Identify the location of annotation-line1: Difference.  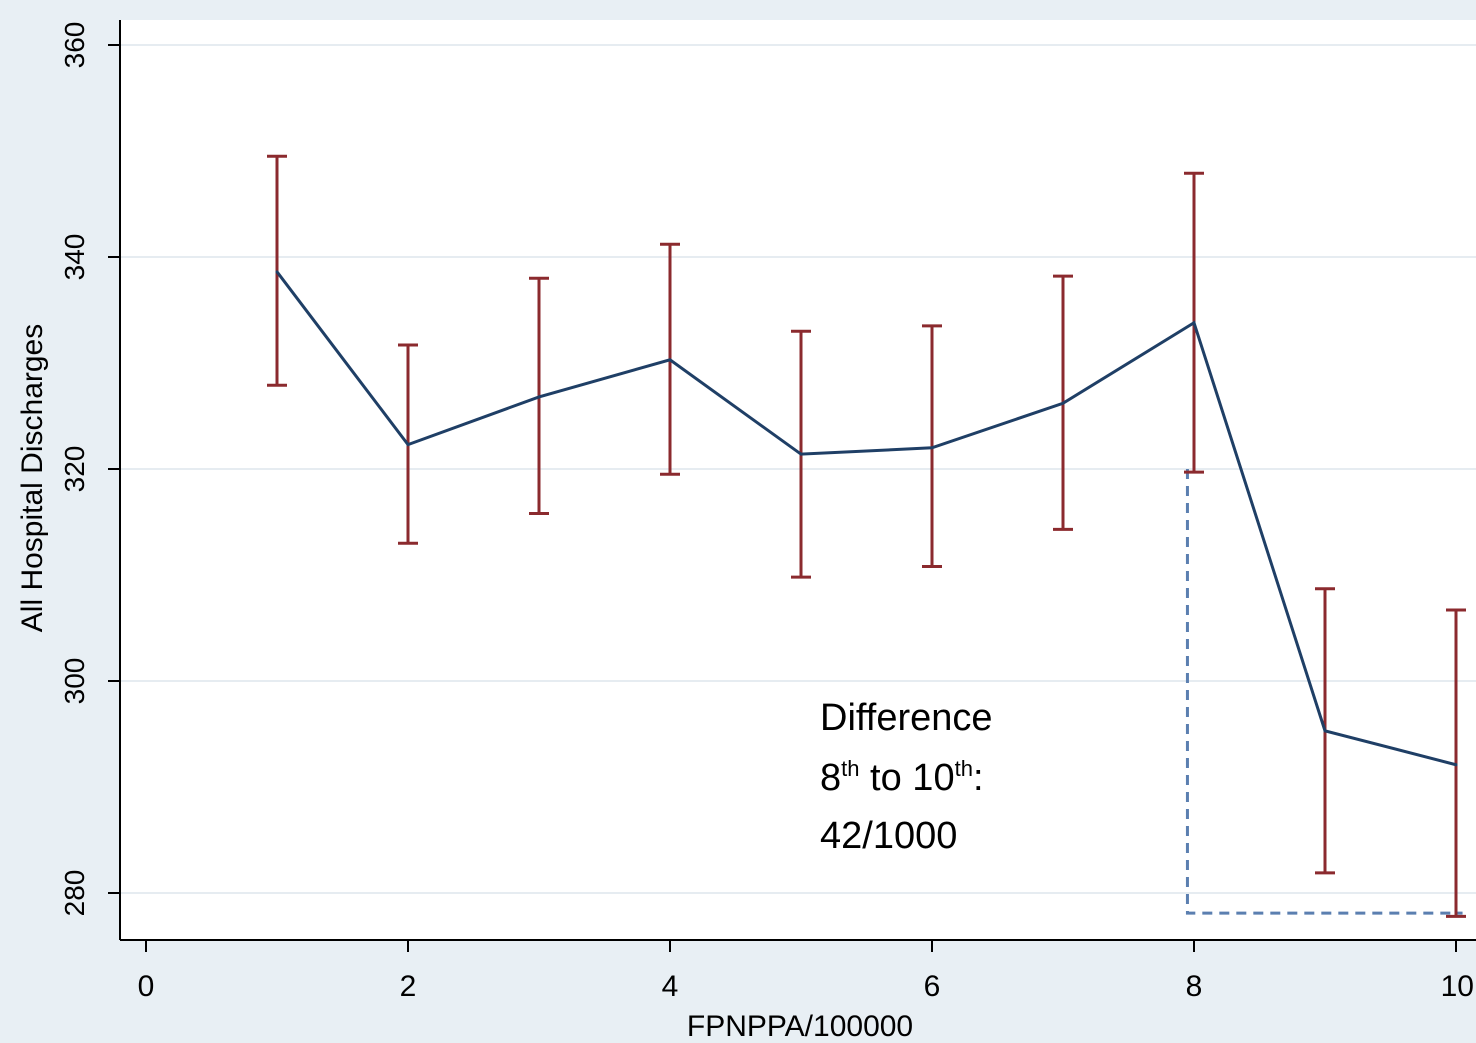
(906, 718).